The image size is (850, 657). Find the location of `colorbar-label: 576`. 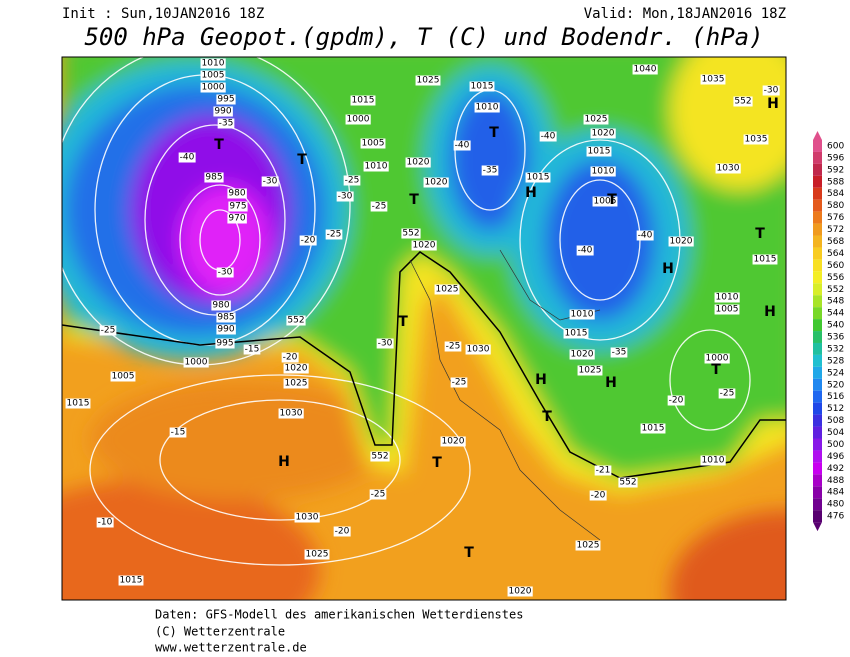

colorbar-label: 576 is located at coordinates (835, 218).